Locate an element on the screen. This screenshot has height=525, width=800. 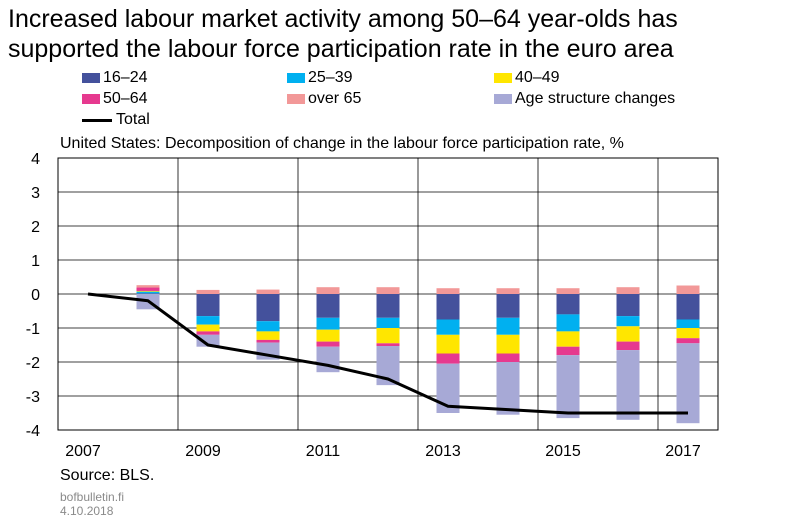
bar-50-64-2011 is located at coordinates (328, 344).